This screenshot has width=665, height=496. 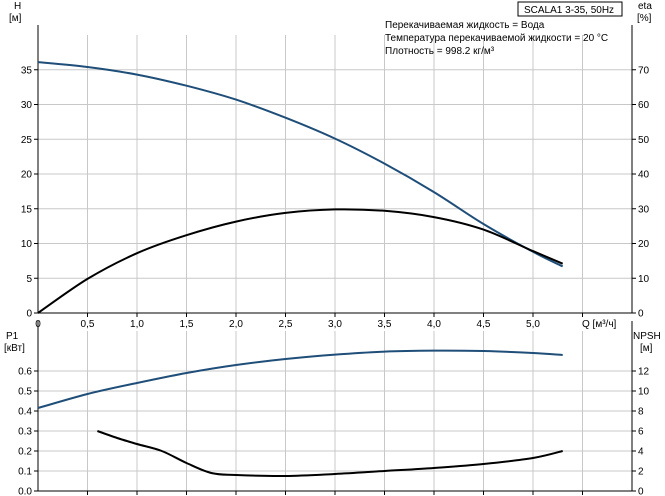 I want to click on right-tick-label: 30, so click(x=644, y=209).